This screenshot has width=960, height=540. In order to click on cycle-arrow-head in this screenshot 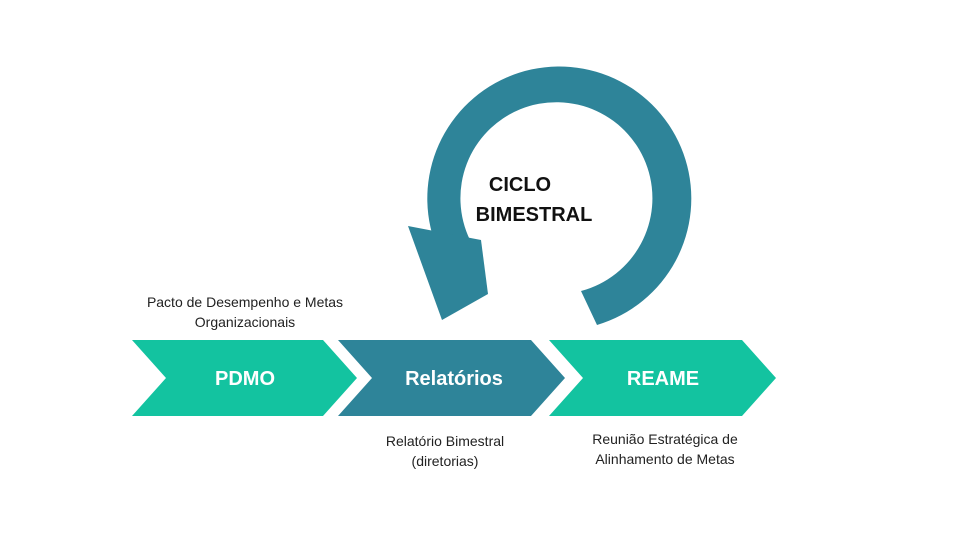, I will do `click(448, 273)`.